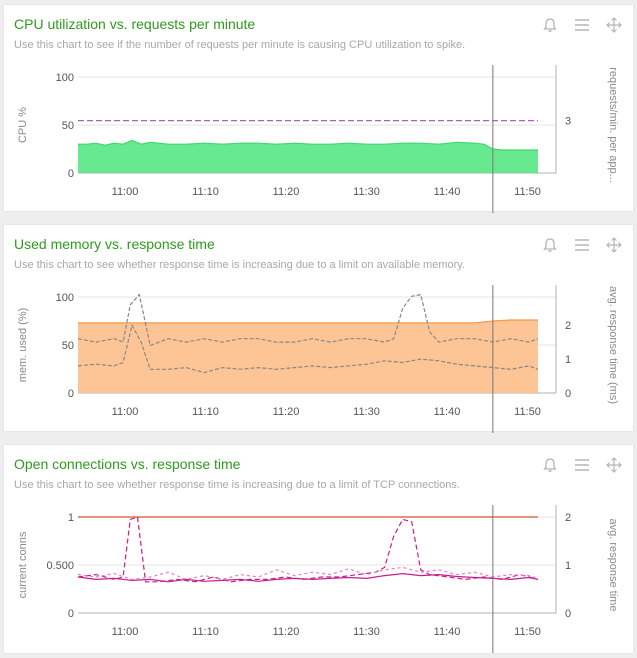 The height and width of the screenshot is (658, 637). Describe the element at coordinates (568, 122) in the screenshot. I see `y-right-tick-label: 3` at that location.